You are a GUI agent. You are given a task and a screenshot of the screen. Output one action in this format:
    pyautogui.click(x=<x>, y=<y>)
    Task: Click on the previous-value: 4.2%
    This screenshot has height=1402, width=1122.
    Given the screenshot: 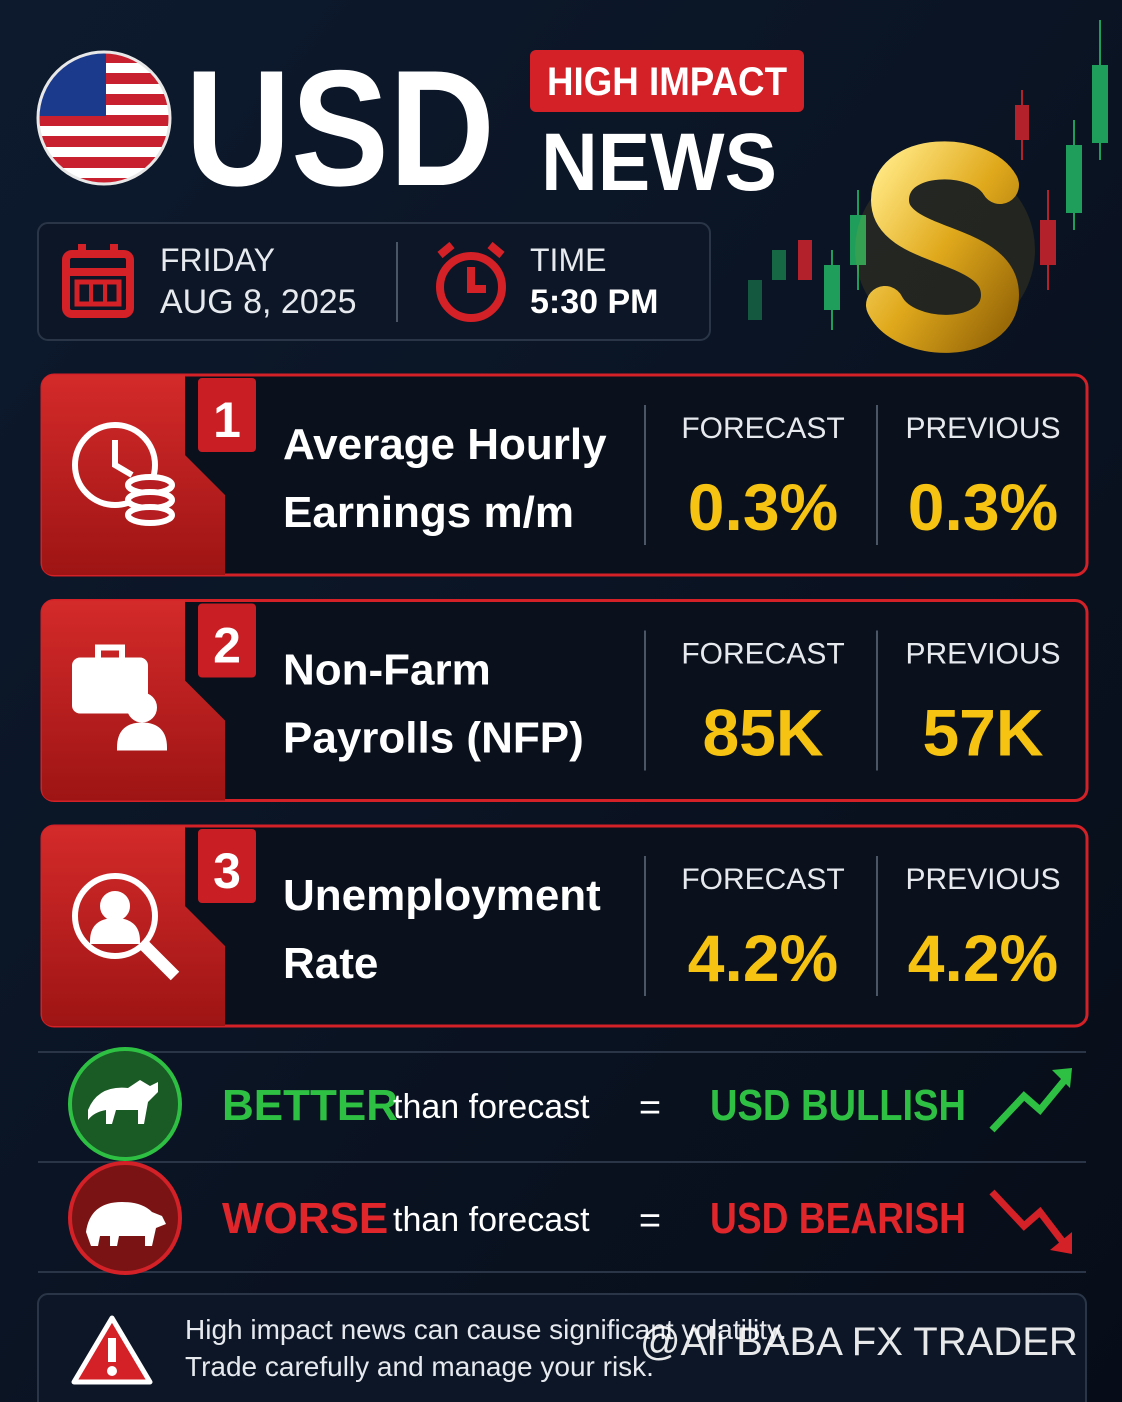 What is the action you would take?
    pyautogui.click(x=983, y=958)
    